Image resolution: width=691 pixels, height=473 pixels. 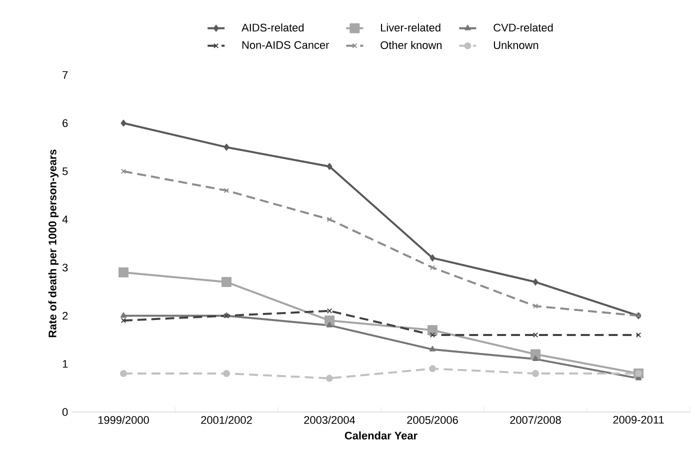 What do you see at coordinates (523, 27) in the screenshot?
I see `legend-label: CVD-related` at bounding box center [523, 27].